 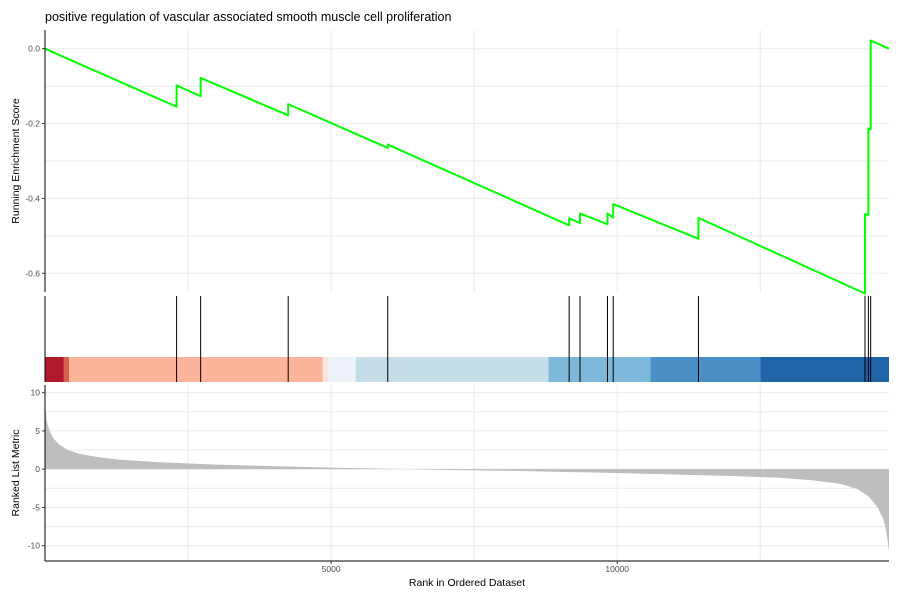 What do you see at coordinates (34, 546) in the screenshot?
I see `y-tick-label-rl: -10` at bounding box center [34, 546].